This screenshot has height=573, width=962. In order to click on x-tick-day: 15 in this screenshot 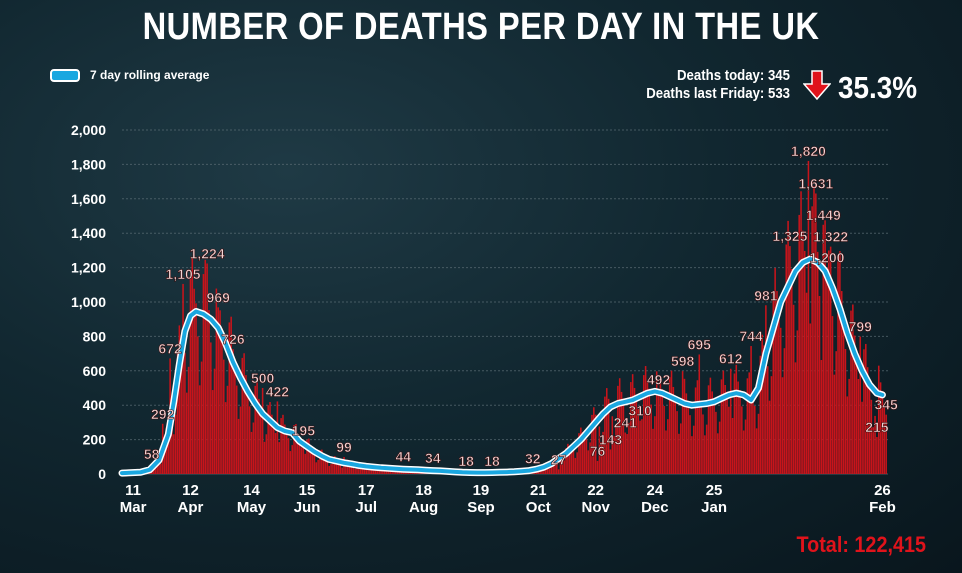, I will do `click(307, 490)`.